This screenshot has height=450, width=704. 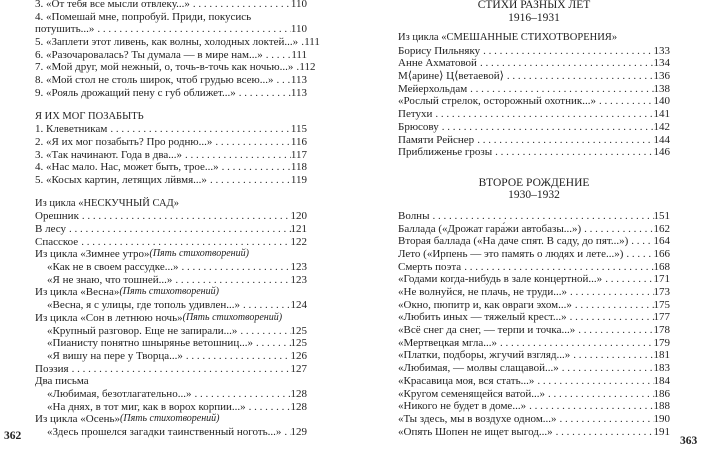 What do you see at coordinates (484, 355) in the screenshot?
I see `entry-title: «Платки, подборы, жгучий взгляд...»` at bounding box center [484, 355].